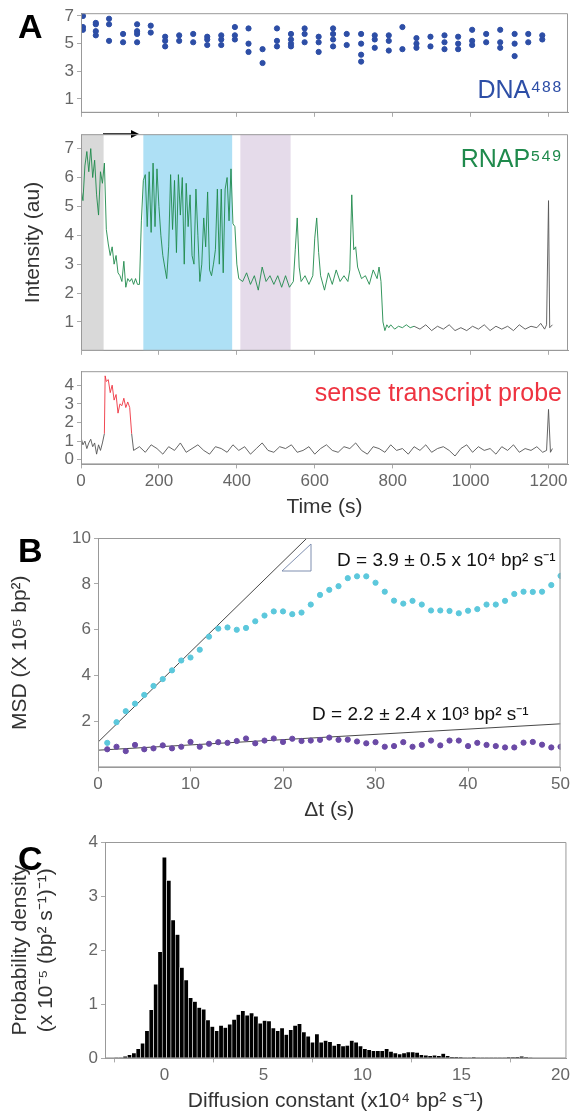 The width and height of the screenshot is (573, 1116). Describe the element at coordinates (159, 481) in the screenshot. I see `x-tick-label: 200` at that location.